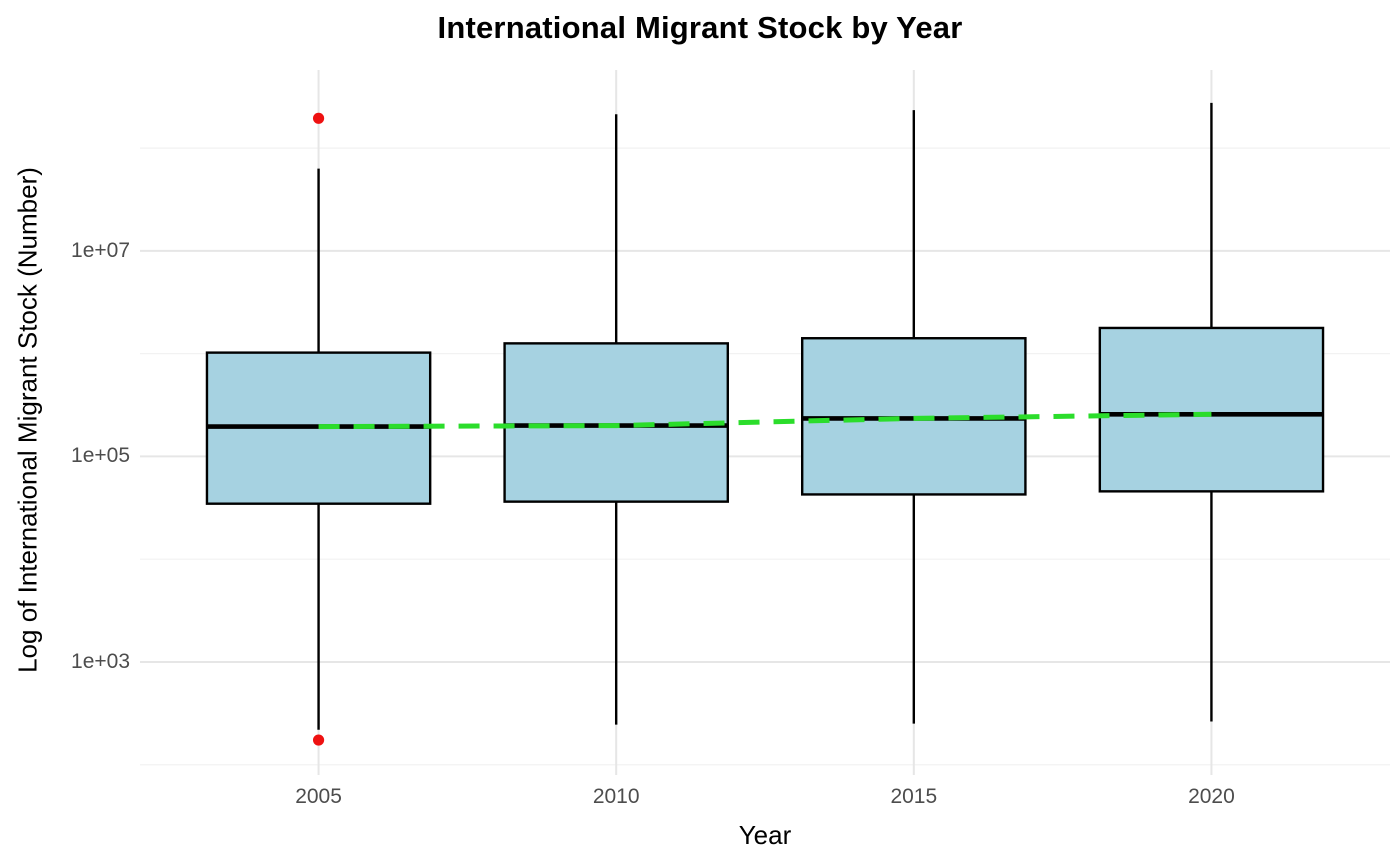  I want to click on y-tick-label: 1e+07, so click(100, 250).